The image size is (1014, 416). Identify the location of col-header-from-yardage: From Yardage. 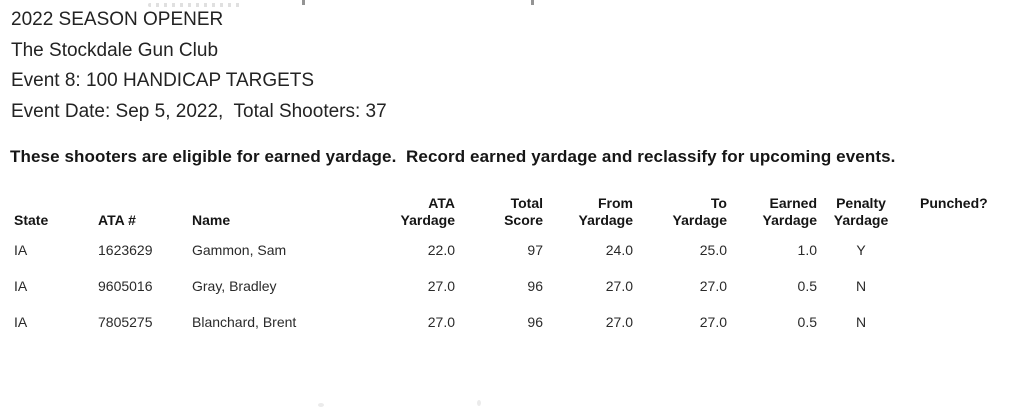
(605, 211).